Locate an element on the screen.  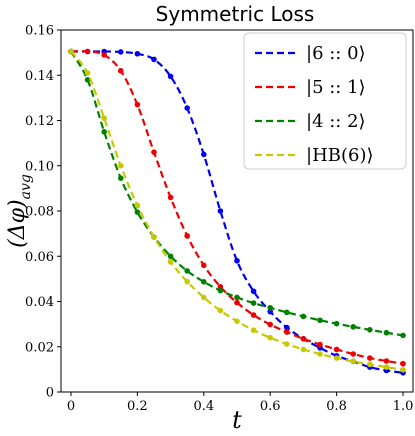
x-tick-label: 0.6 is located at coordinates (270, 406).